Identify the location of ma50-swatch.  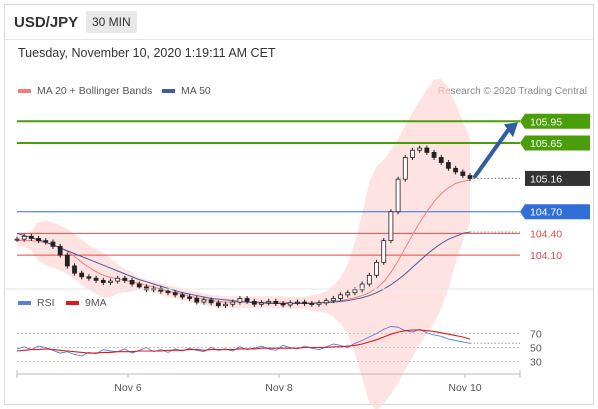
(168, 91).